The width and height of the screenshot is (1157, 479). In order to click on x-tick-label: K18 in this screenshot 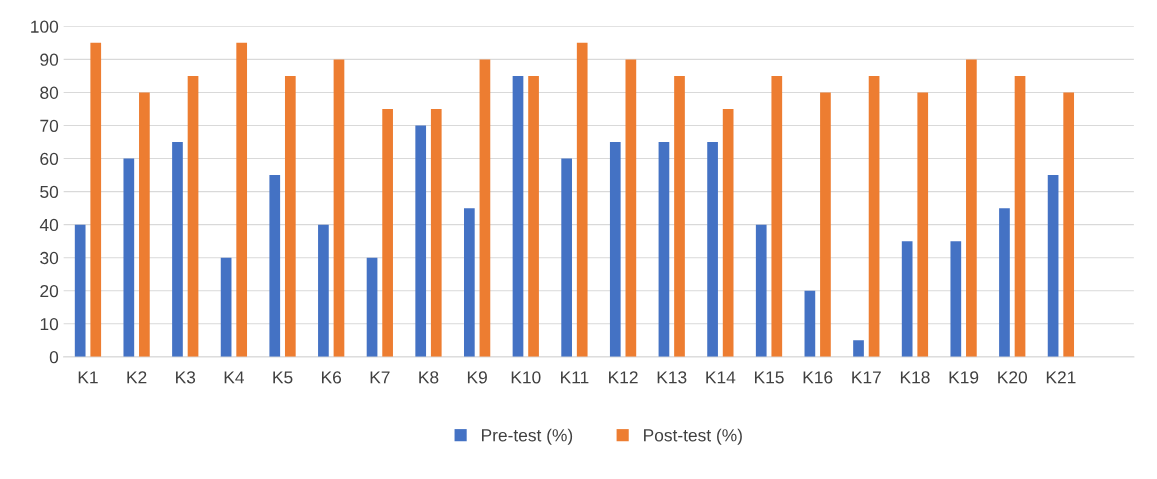, I will do `click(915, 377)`.